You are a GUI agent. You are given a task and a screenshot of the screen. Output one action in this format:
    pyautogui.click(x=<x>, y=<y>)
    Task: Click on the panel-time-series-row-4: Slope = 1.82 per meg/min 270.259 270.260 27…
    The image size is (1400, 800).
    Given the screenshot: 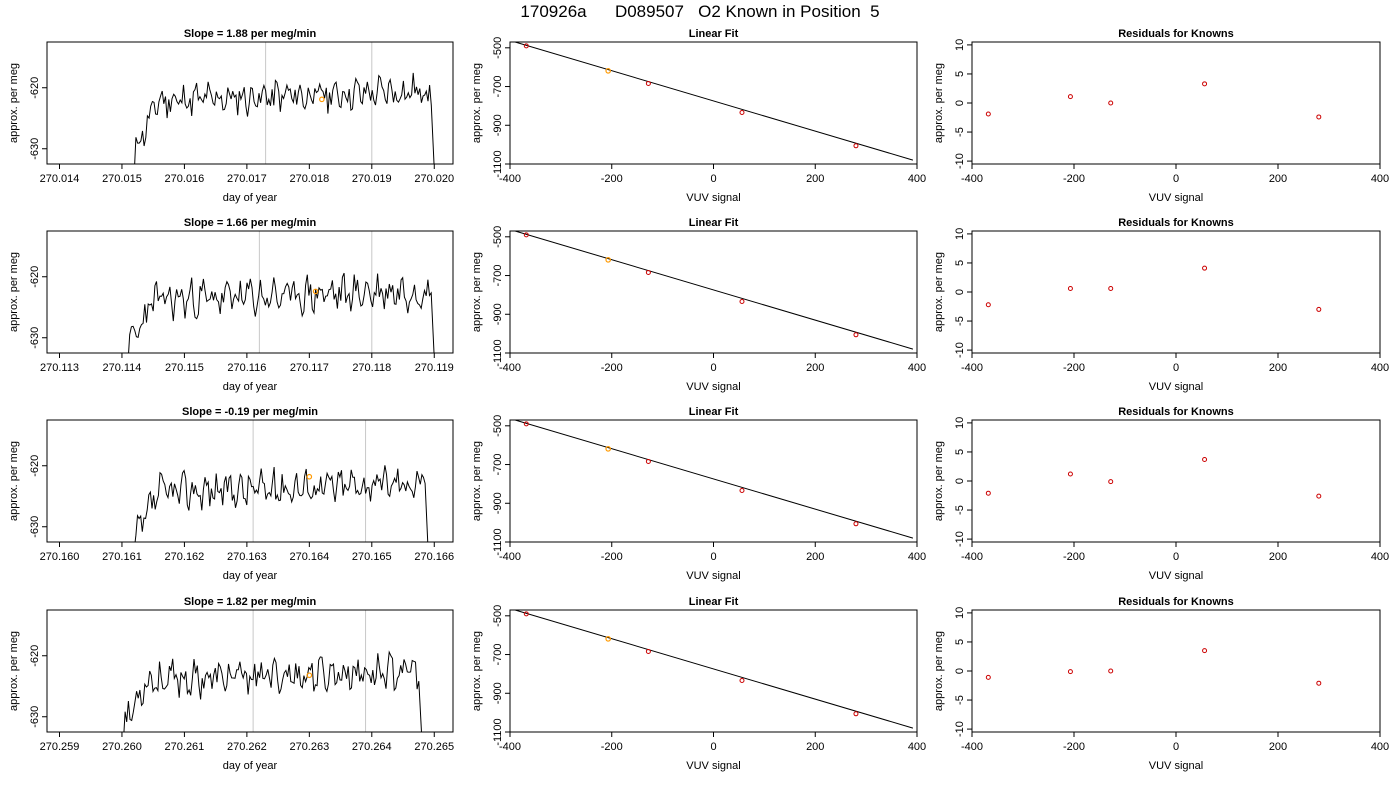 What is the action you would take?
    pyautogui.click(x=231, y=684)
    